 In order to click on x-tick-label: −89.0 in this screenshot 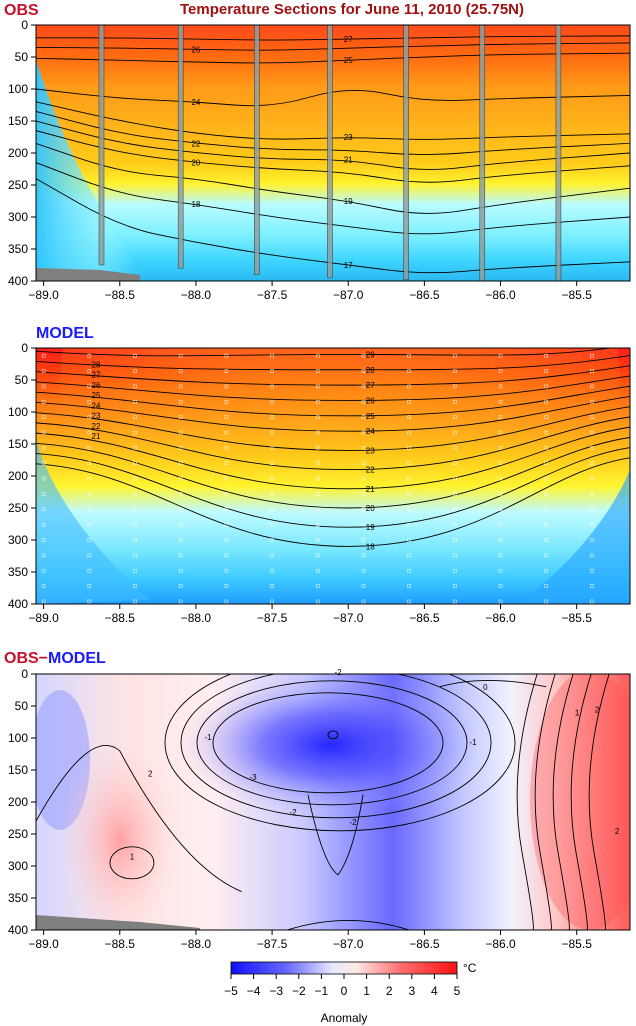, I will do `click(43, 618)`.